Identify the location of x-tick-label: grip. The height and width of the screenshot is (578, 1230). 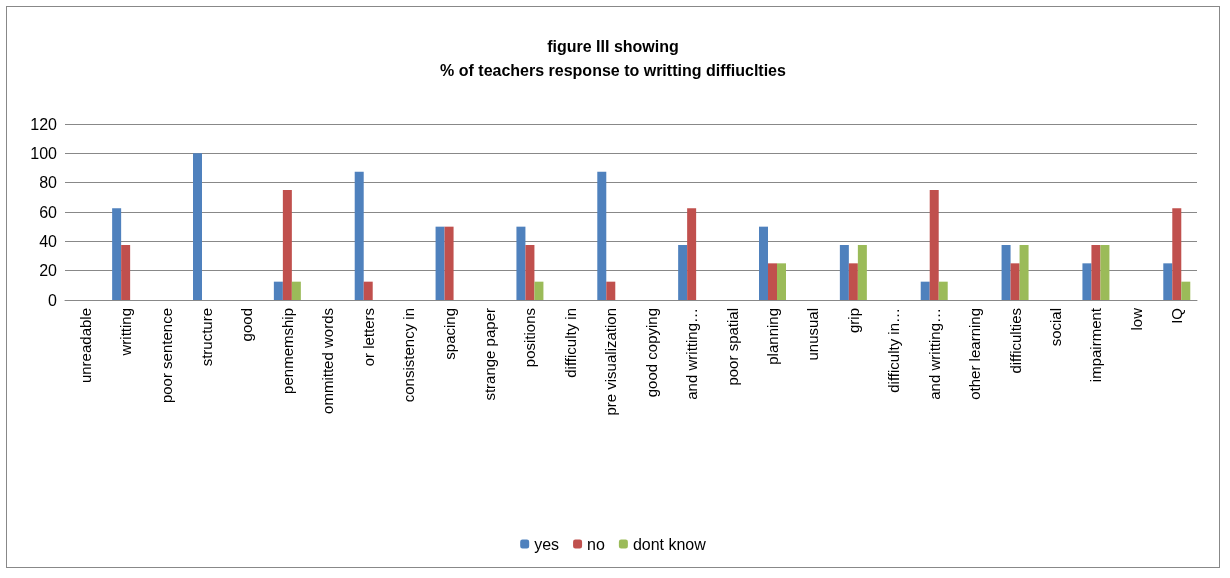
(853, 321).